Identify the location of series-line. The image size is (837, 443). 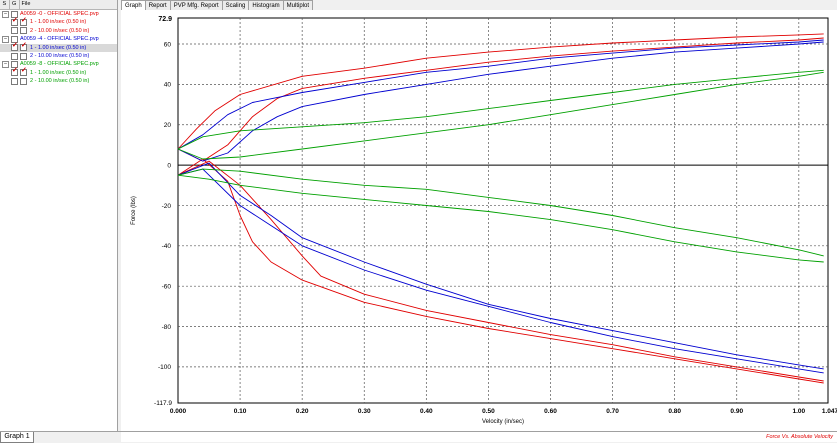
(500, 109).